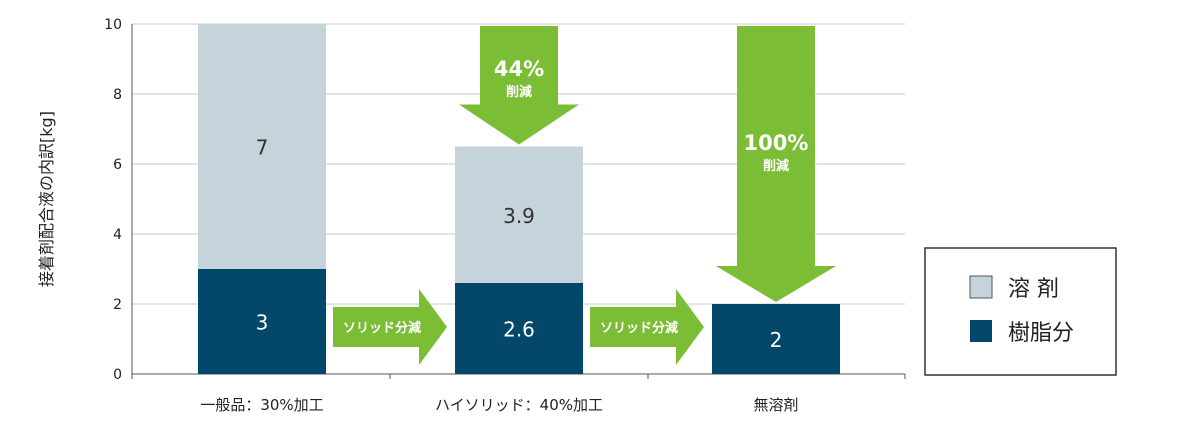 The image size is (1191, 435). I want to click on y-tick-label: 8, so click(117, 95).